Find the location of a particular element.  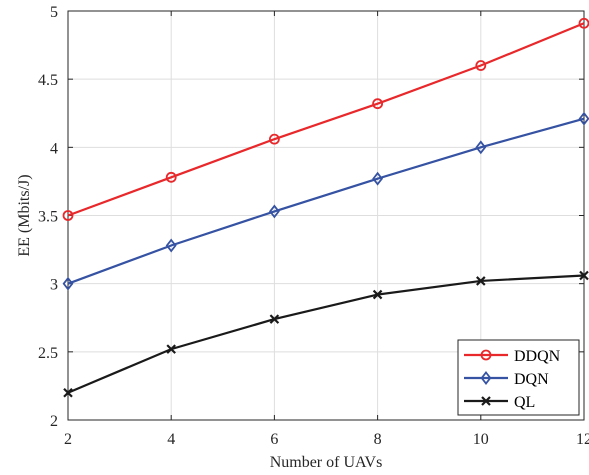

x-tick-label: 4 is located at coordinates (171, 439).